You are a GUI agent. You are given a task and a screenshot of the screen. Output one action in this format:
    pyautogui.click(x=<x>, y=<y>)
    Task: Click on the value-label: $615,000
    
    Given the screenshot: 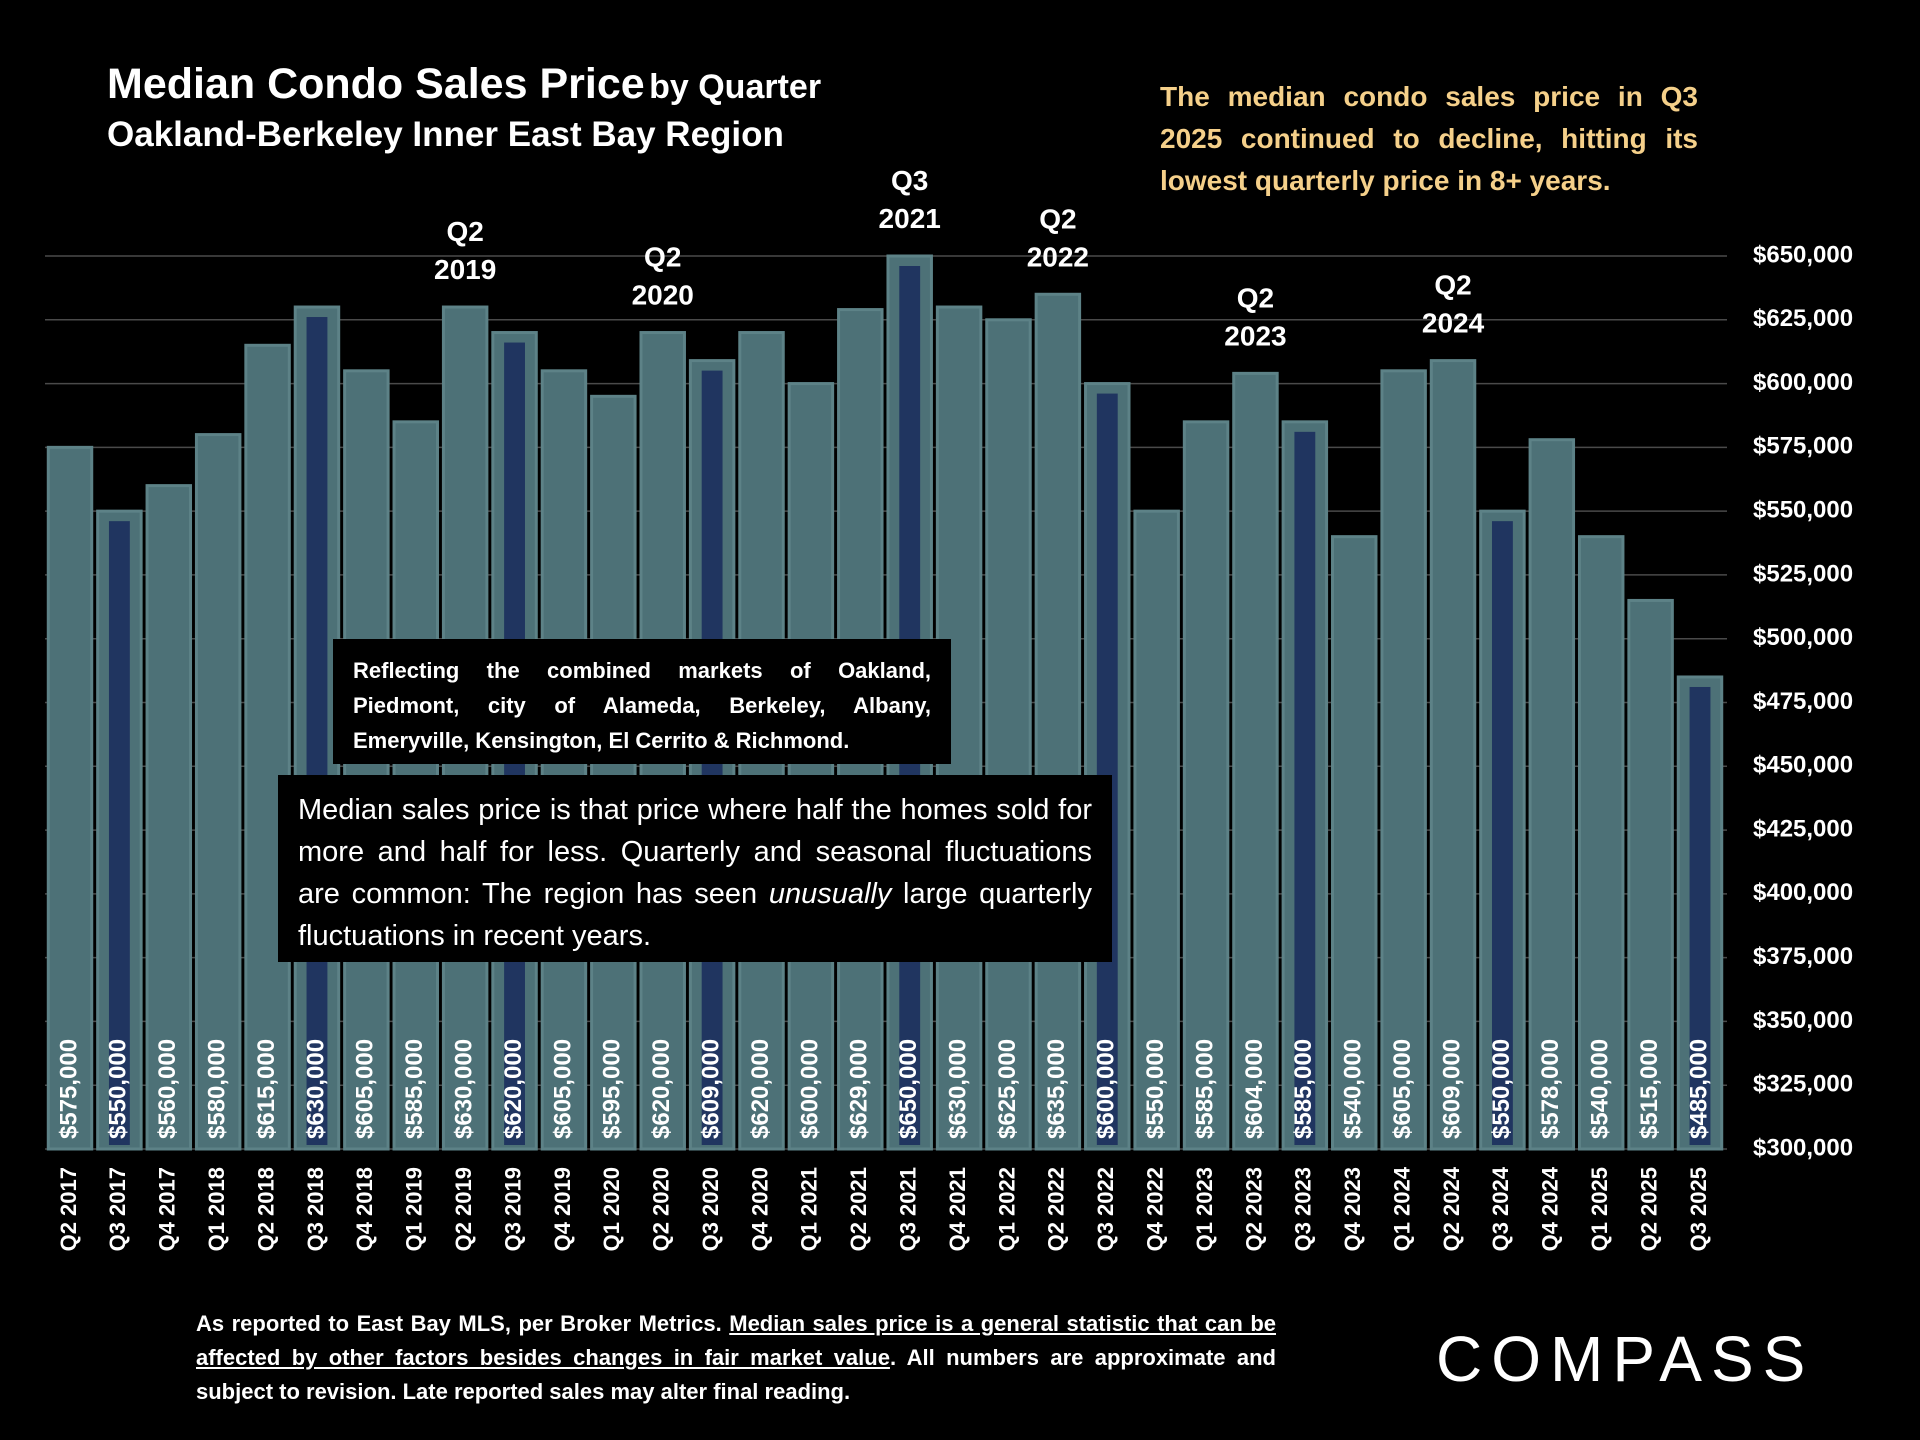 What is the action you would take?
    pyautogui.click(x=266, y=1089)
    